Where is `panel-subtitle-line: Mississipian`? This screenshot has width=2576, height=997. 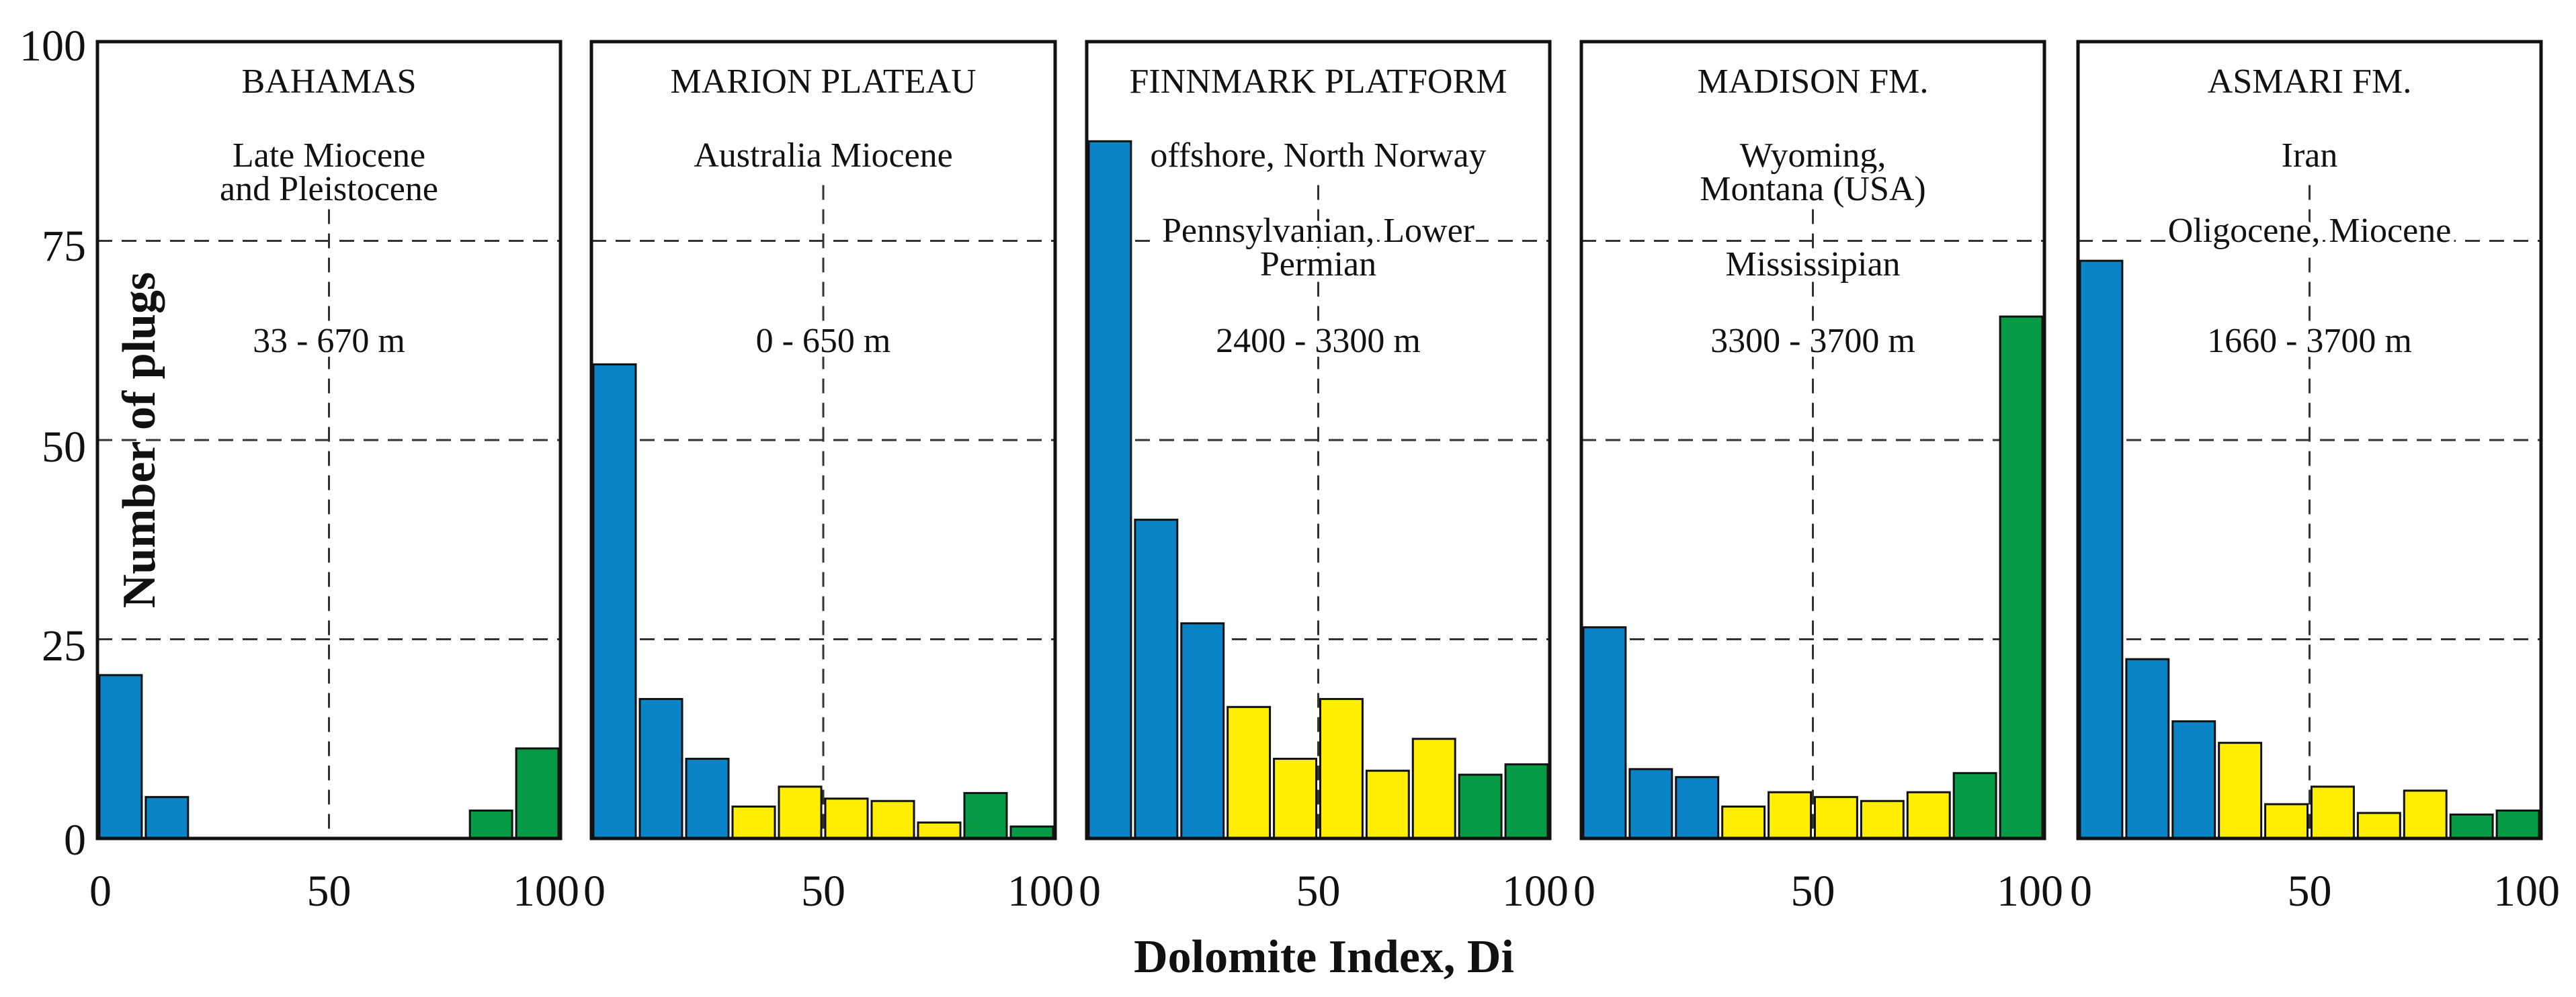 panel-subtitle-line: Mississipian is located at coordinates (1812, 264).